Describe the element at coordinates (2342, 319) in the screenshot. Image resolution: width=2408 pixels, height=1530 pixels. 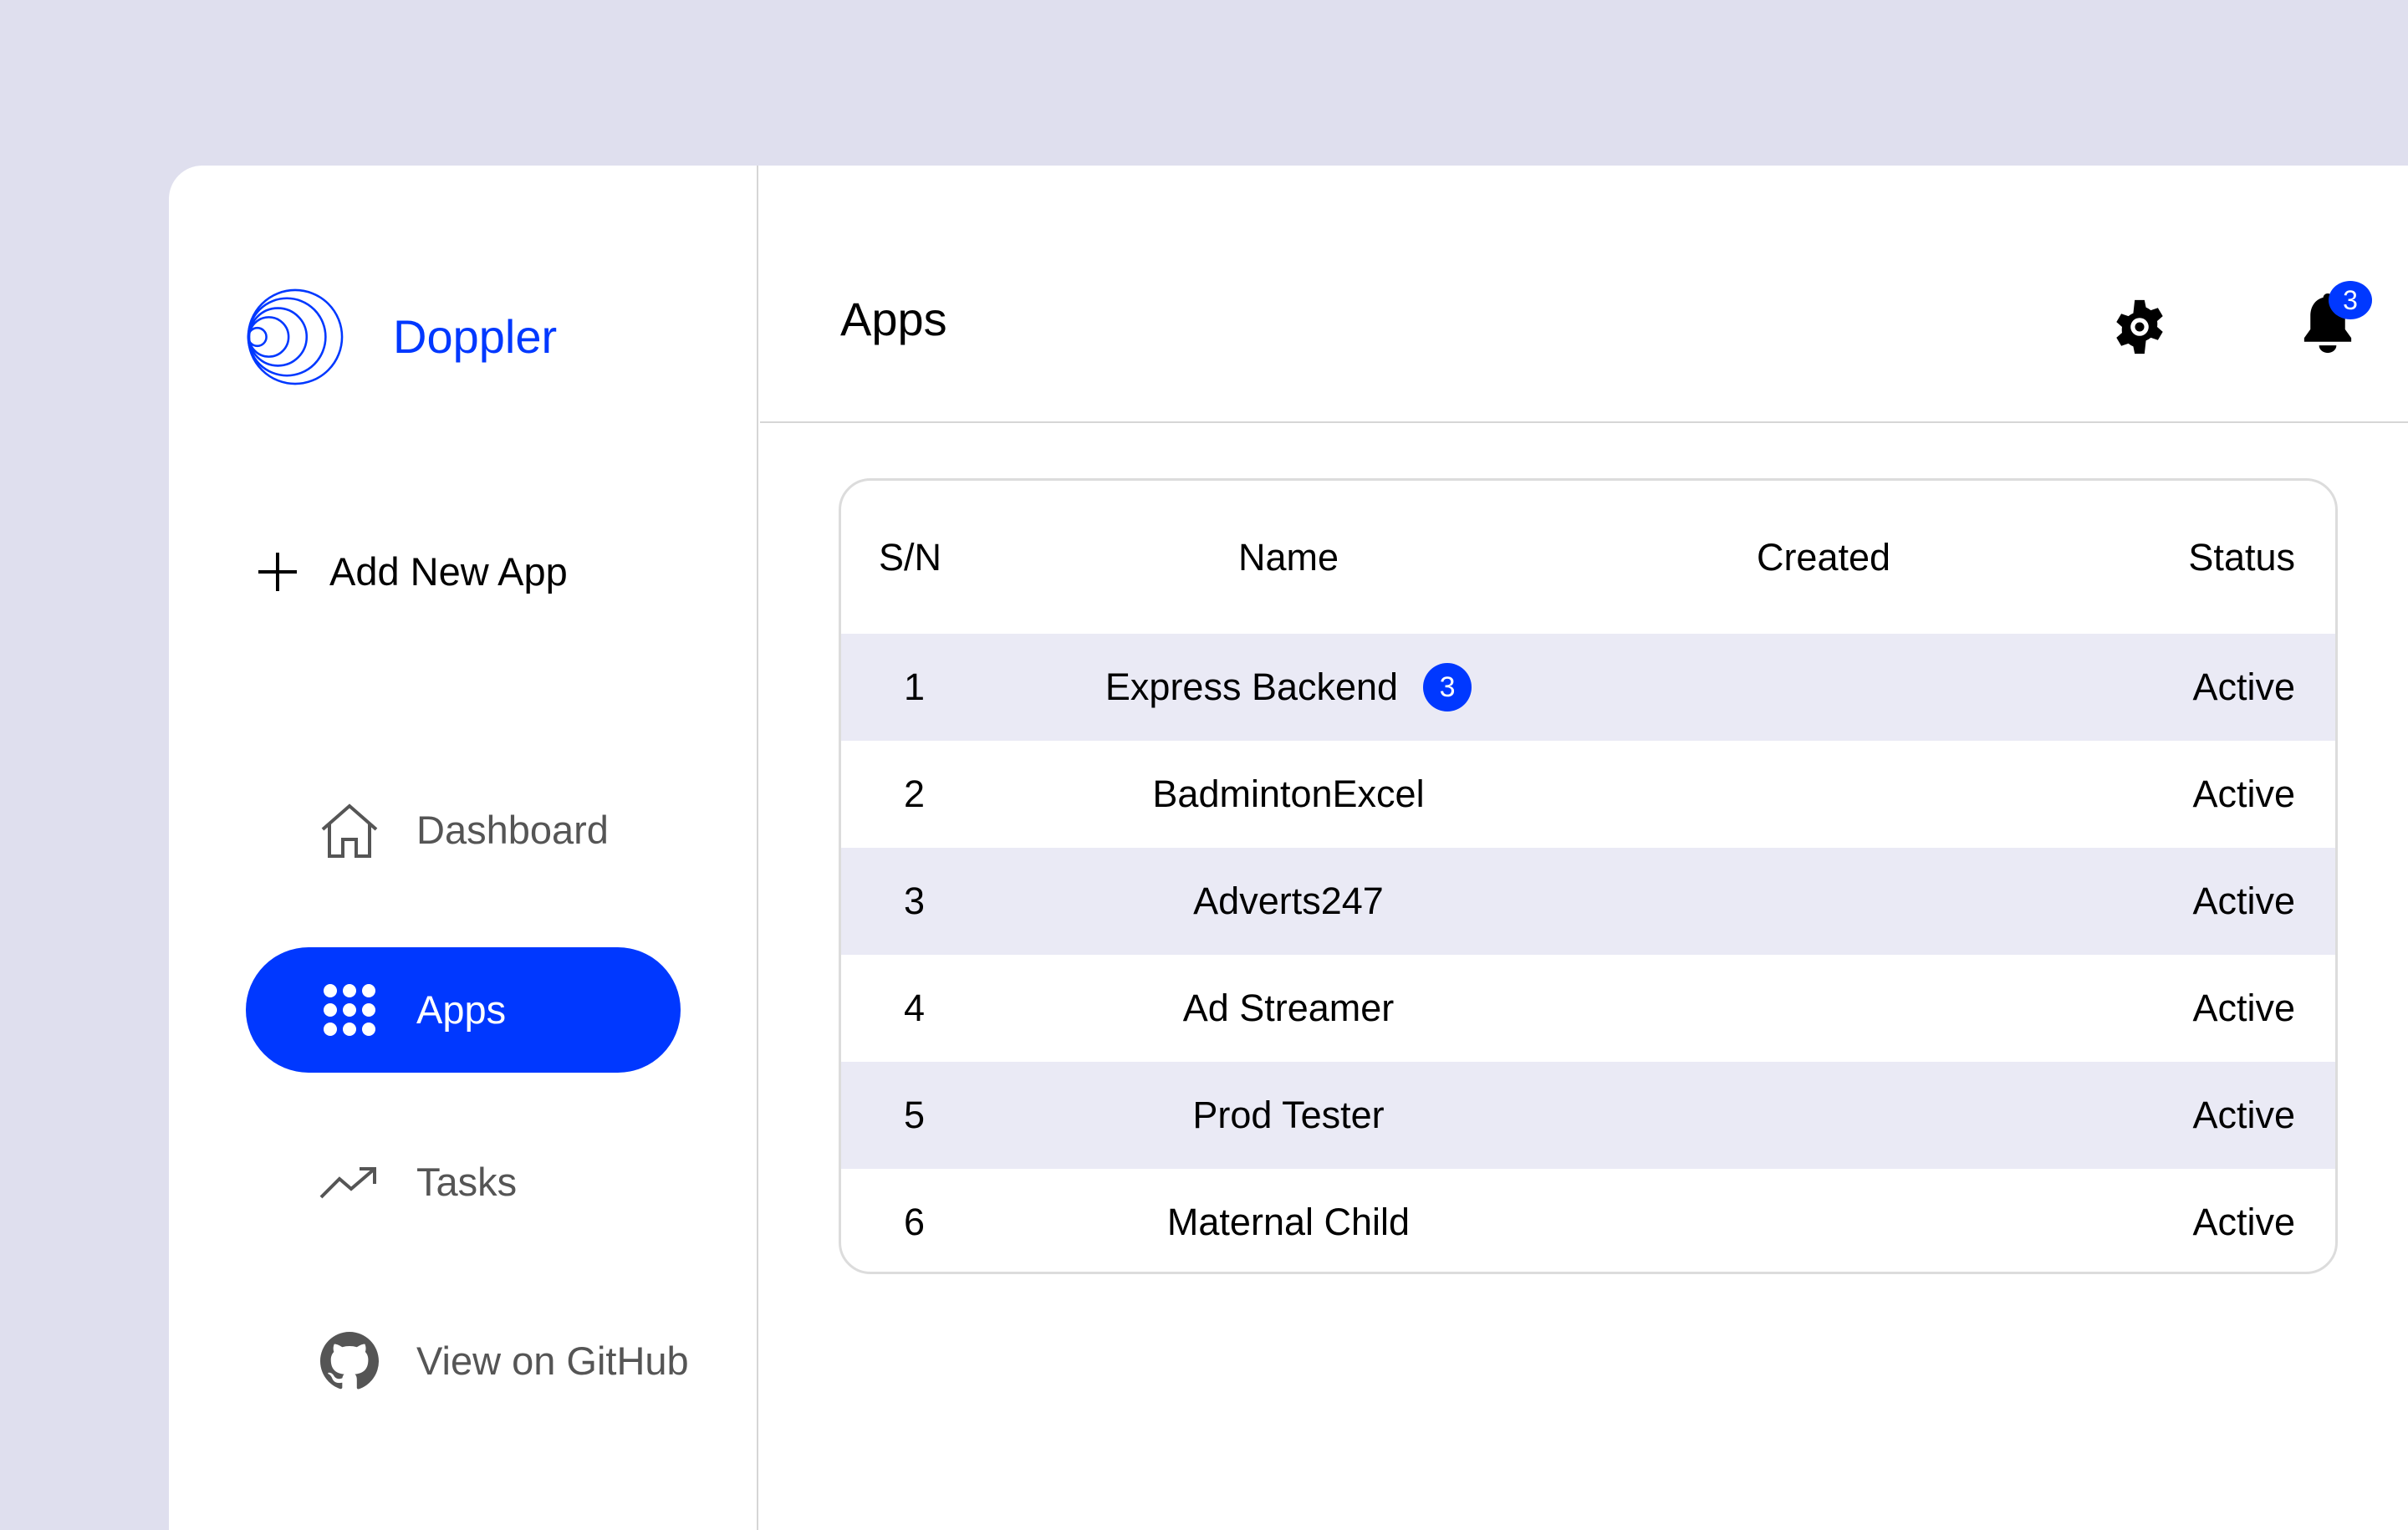
I see `notifications-button: 3` at that location.